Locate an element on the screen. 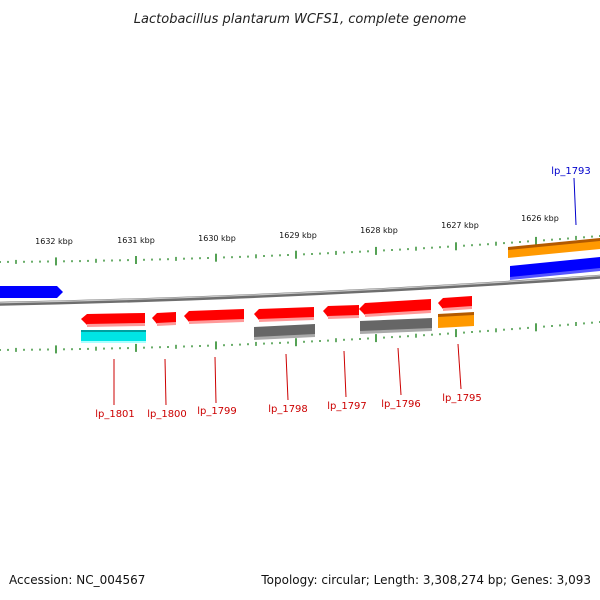  feature-lp-1796-gray is located at coordinates (396, 326).